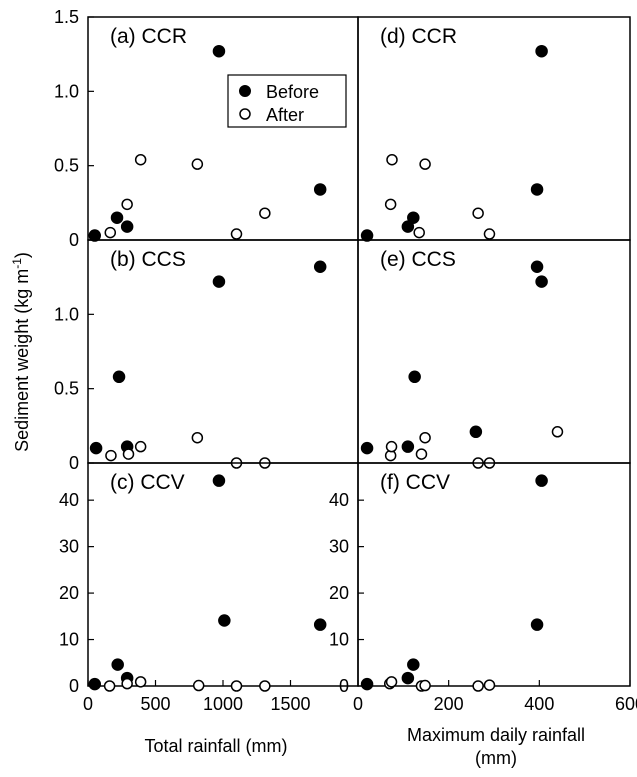 Image resolution: width=637 pixels, height=777 pixels. What do you see at coordinates (155, 704) in the screenshot?
I see `x-tick-label: 500` at bounding box center [155, 704].